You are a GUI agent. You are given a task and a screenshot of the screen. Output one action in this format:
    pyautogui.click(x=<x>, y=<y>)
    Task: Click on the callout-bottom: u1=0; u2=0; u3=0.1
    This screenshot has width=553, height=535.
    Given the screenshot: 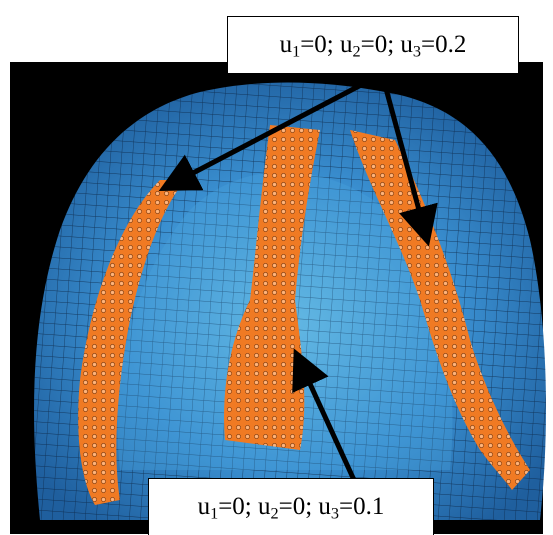 What is the action you would take?
    pyautogui.click(x=291, y=506)
    